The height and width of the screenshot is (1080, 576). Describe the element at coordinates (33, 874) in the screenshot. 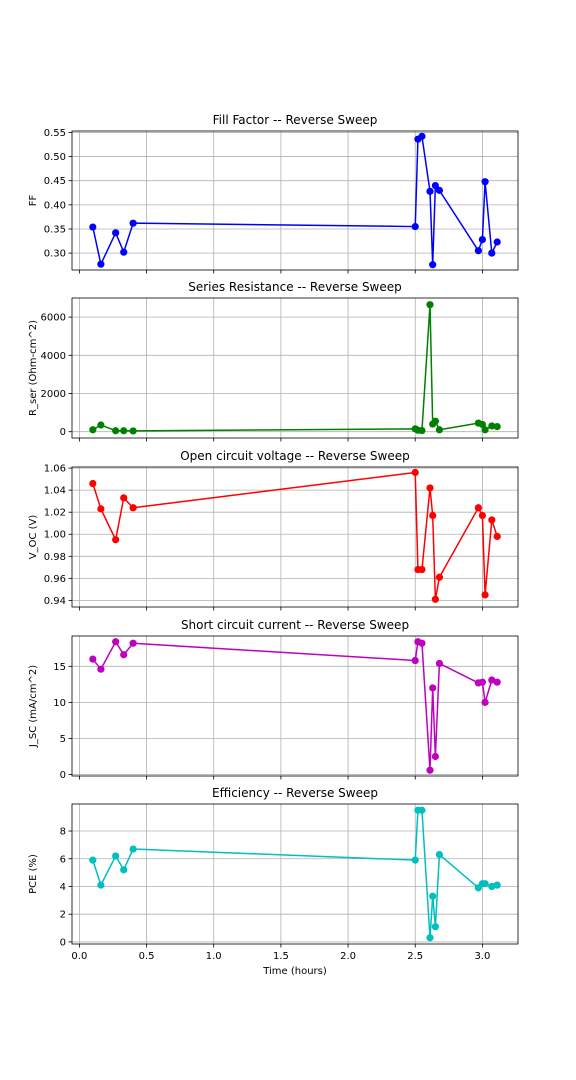

I see `y-axis-label: PCE (%)` at that location.